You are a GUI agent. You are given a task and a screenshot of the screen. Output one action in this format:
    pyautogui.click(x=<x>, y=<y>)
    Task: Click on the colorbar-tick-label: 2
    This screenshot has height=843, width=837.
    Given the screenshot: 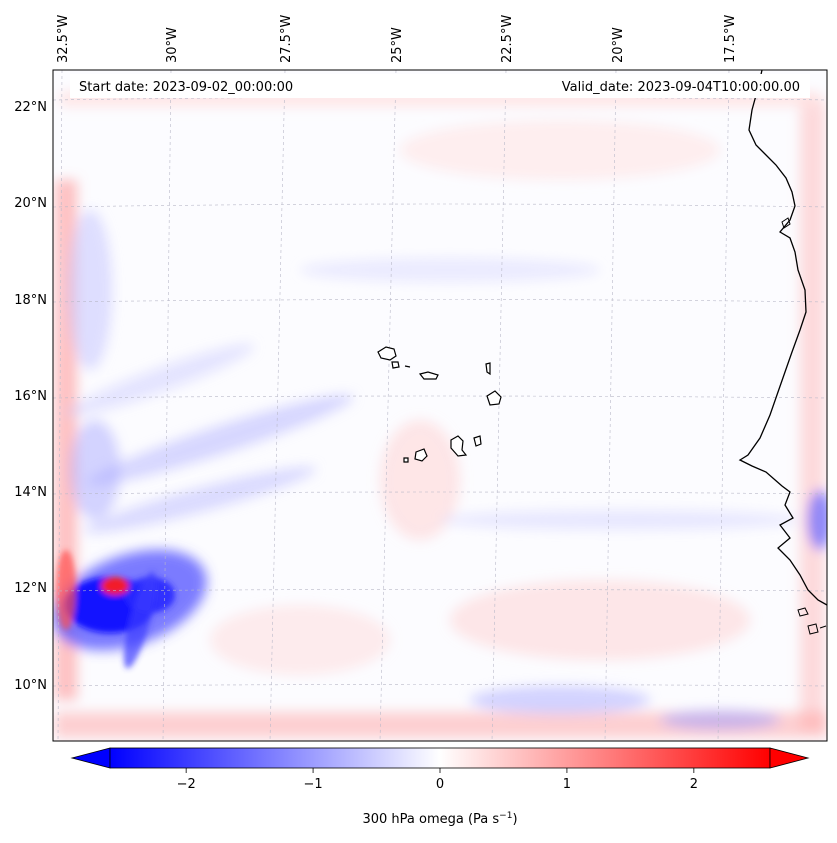 What is the action you would take?
    pyautogui.click(x=694, y=784)
    